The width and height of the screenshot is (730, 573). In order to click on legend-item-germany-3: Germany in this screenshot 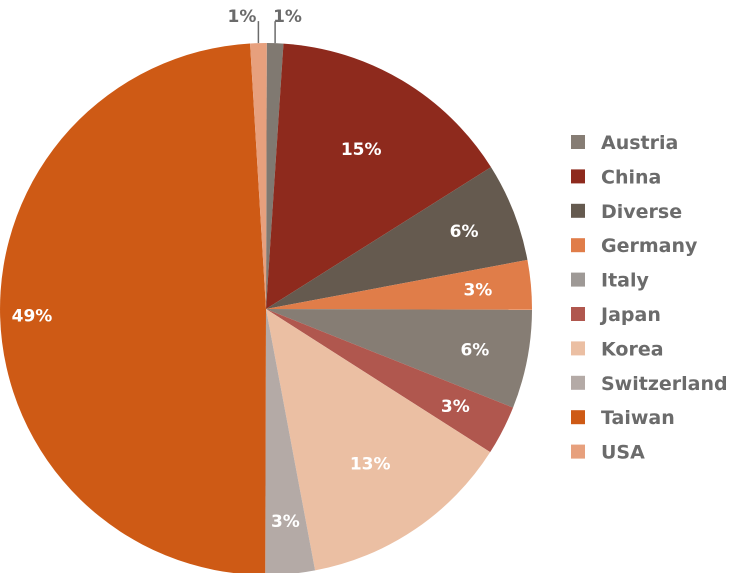, I will do `click(634, 246)`.